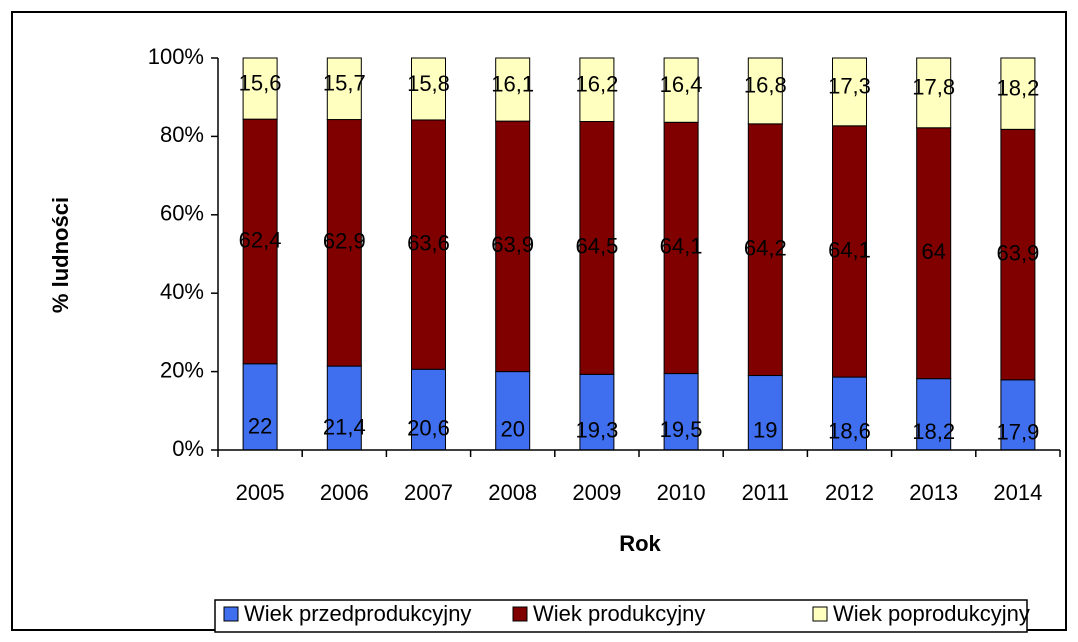 Image resolution: width=1078 pixels, height=642 pixels. Describe the element at coordinates (849, 492) in the screenshot. I see `x-tick-label: 2012` at that location.